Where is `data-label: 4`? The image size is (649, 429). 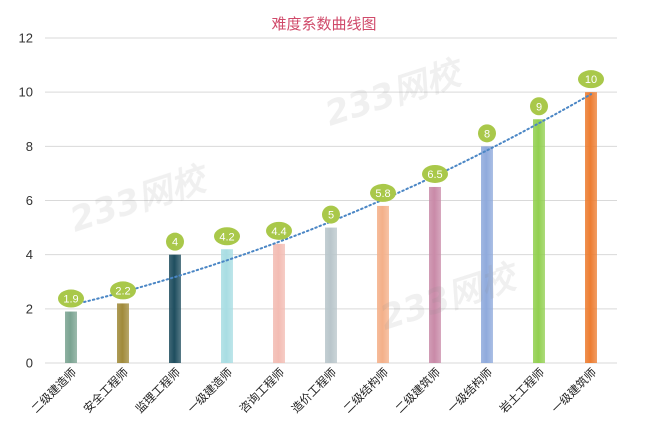 data-label: 4 is located at coordinates (175, 243).